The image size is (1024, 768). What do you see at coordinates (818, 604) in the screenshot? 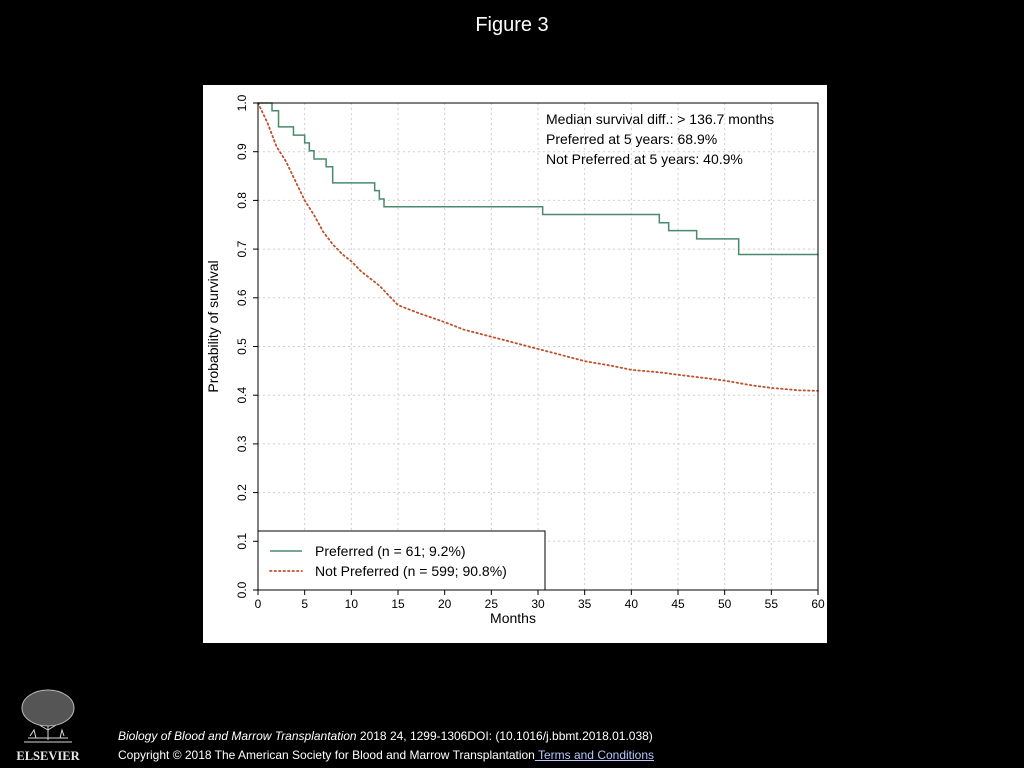
I see `x-tick-label: 60` at bounding box center [818, 604].